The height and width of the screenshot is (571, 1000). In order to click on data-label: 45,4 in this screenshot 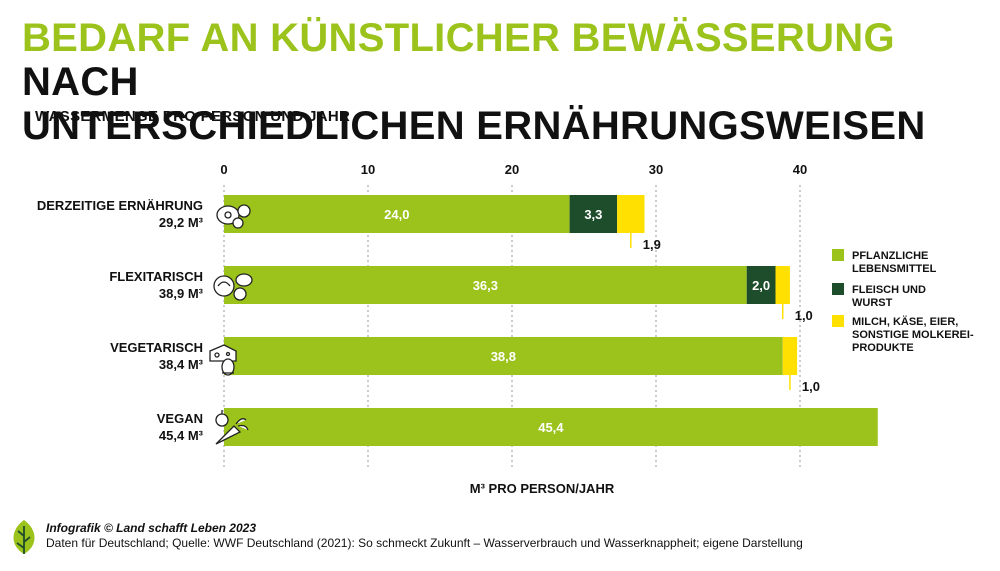, I will do `click(551, 427)`.